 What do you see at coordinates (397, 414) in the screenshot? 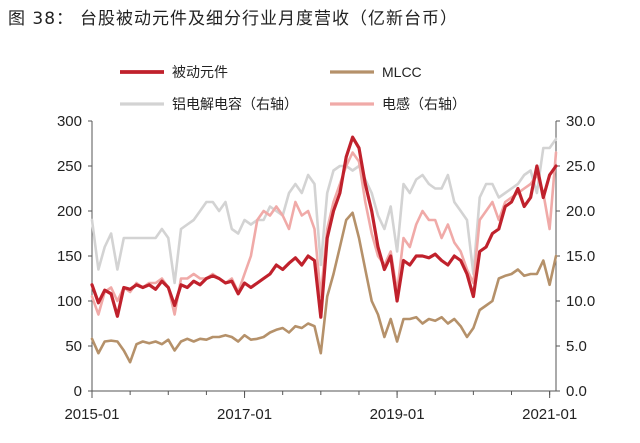
I see `x-tick-label: 2019-01` at bounding box center [397, 414].